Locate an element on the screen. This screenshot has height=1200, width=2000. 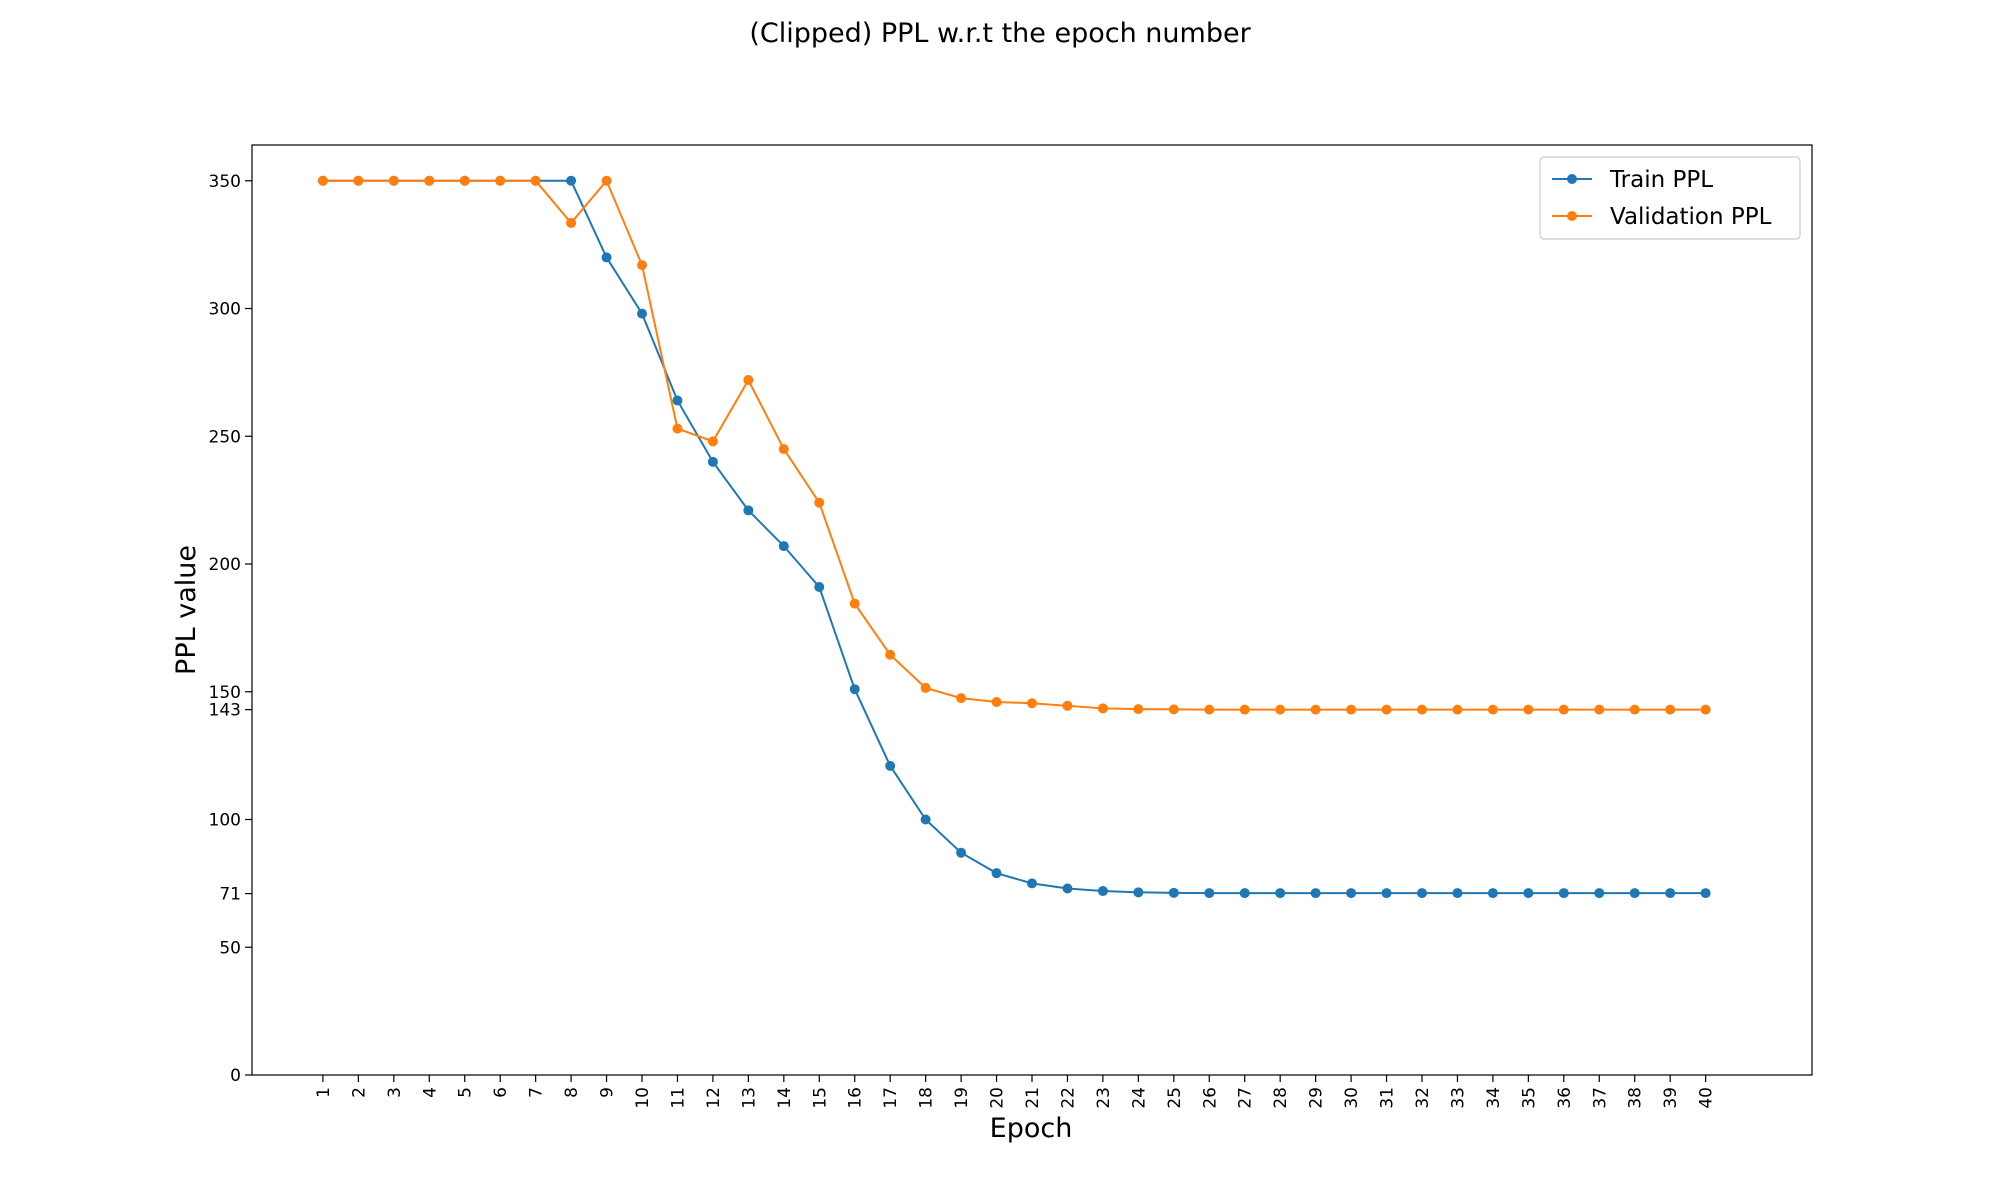
y-tick-label: 71 is located at coordinates (230, 895).